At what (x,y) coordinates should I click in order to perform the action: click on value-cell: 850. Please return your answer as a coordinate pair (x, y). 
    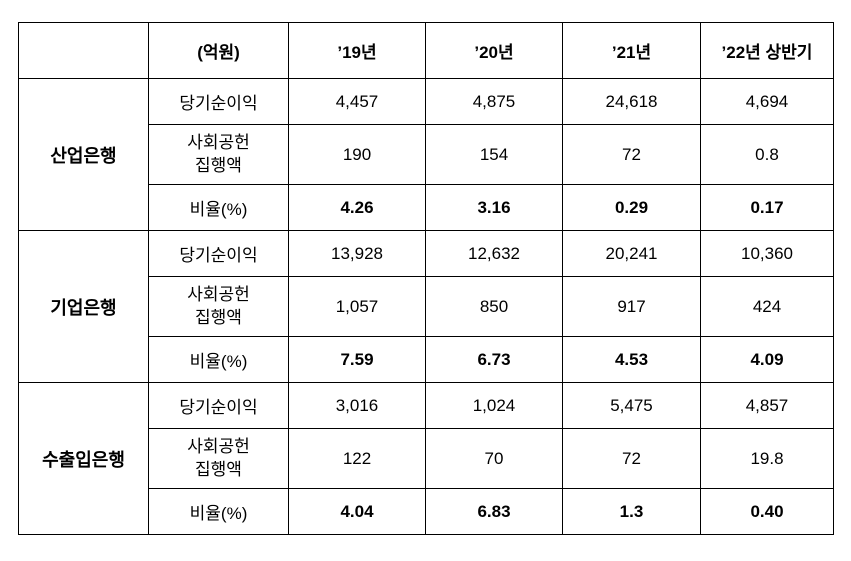
    Looking at the image, I should click on (494, 306).